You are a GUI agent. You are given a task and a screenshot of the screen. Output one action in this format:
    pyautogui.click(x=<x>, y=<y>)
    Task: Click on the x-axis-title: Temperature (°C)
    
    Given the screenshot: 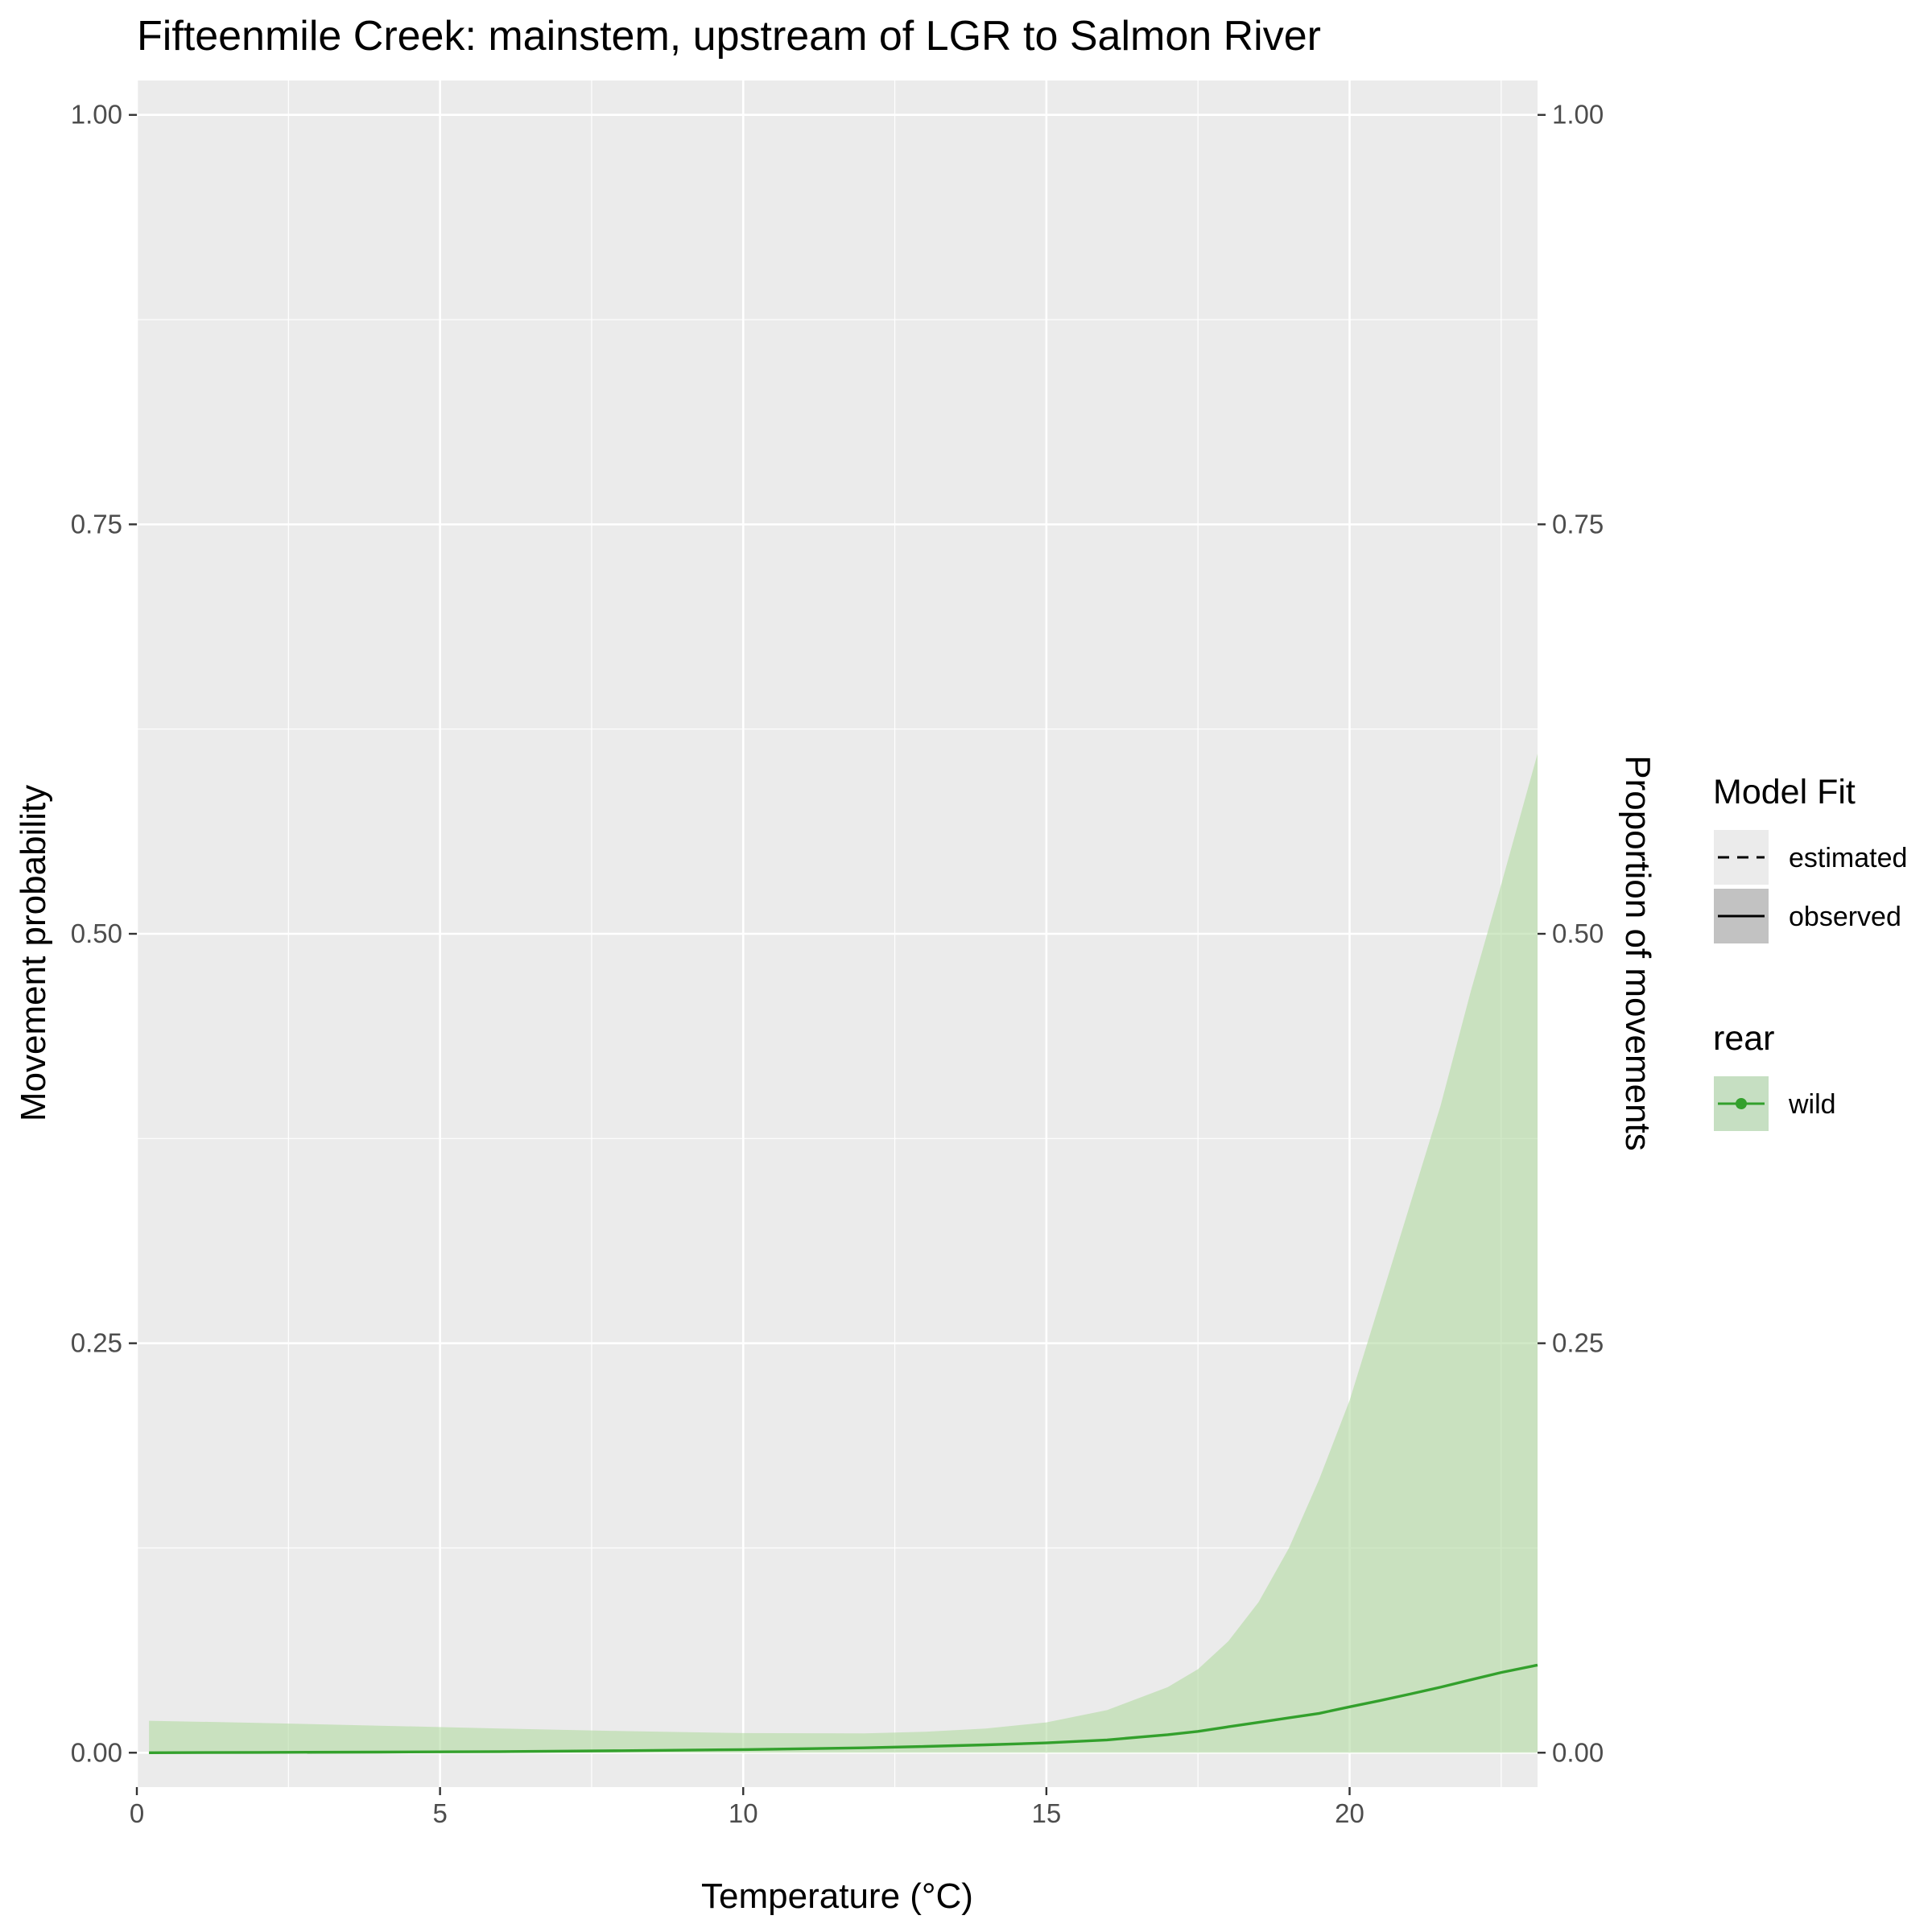 What is the action you would take?
    pyautogui.click(x=837, y=1896)
    